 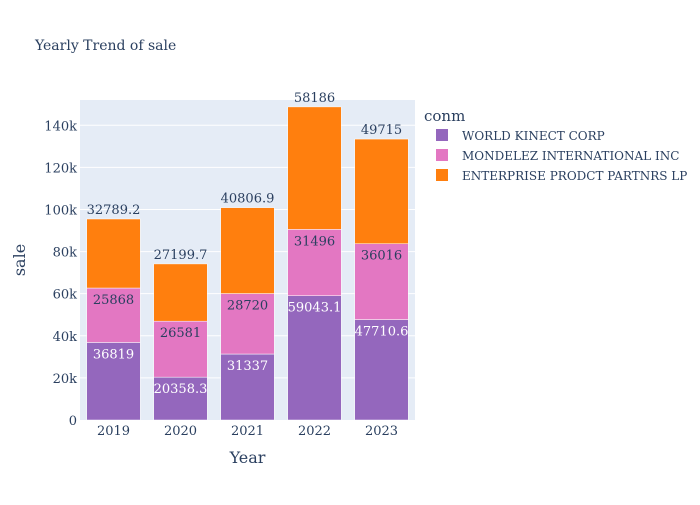 What do you see at coordinates (65, 253) in the screenshot?
I see `y-tick-label: 80k` at bounding box center [65, 253].